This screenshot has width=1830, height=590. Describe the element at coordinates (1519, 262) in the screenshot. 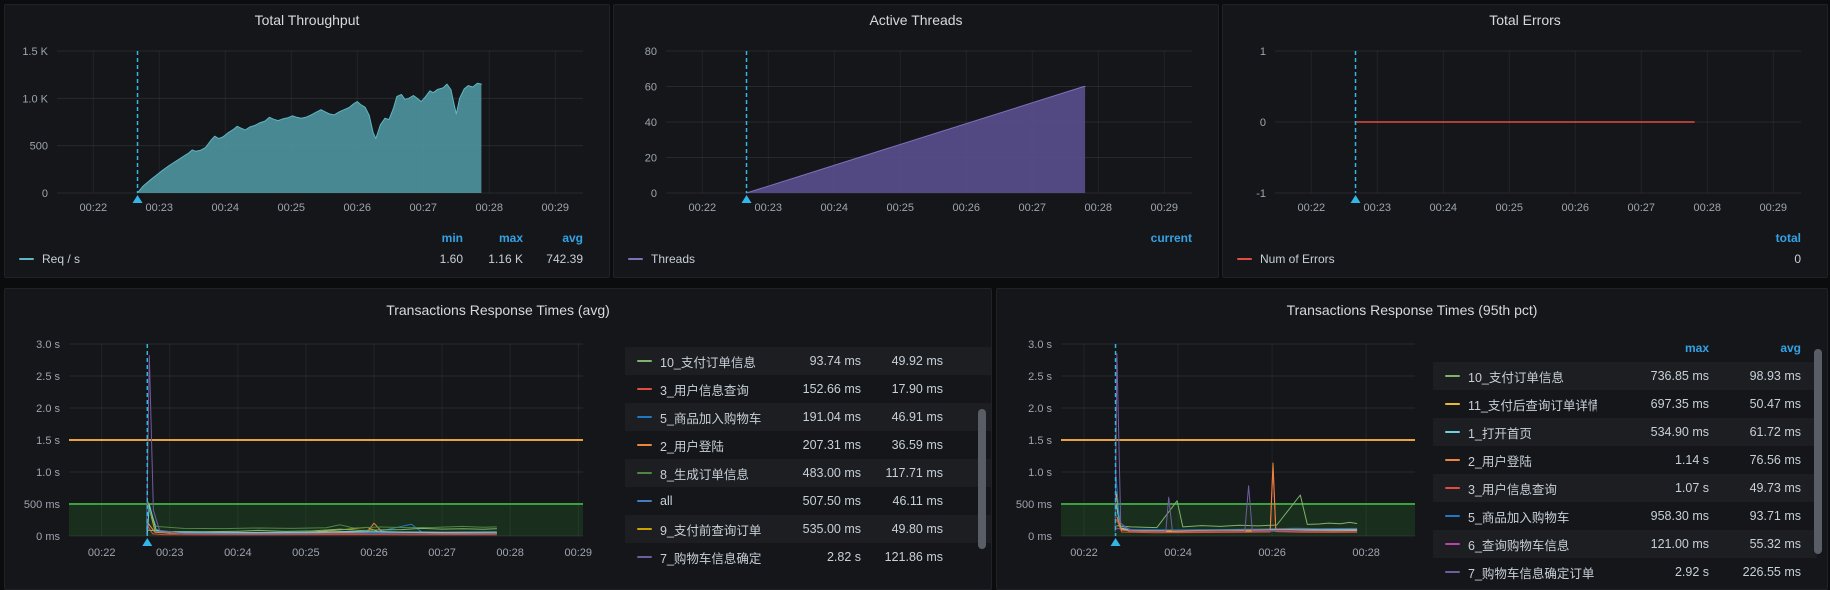

I see `legend-series-row: Num of Errors 0` at that location.